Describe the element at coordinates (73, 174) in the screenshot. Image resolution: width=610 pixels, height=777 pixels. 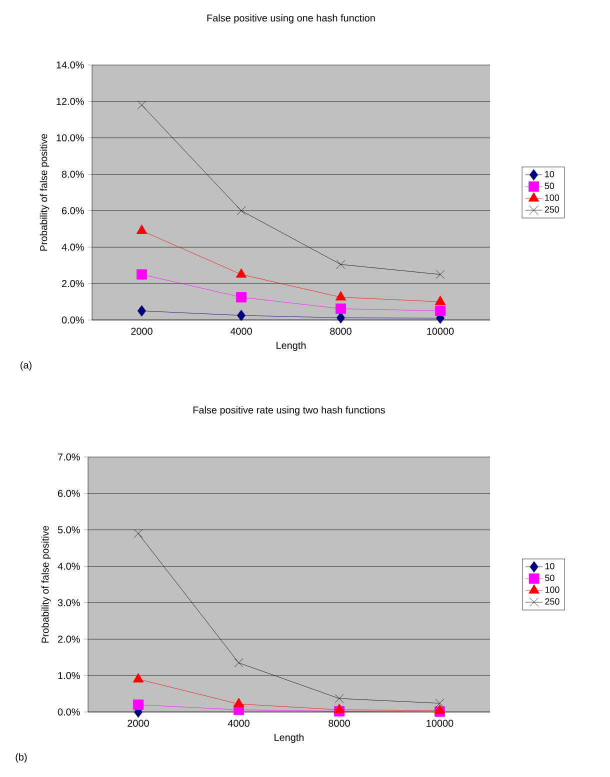
I see `y-tick-label: 8.0%` at that location.